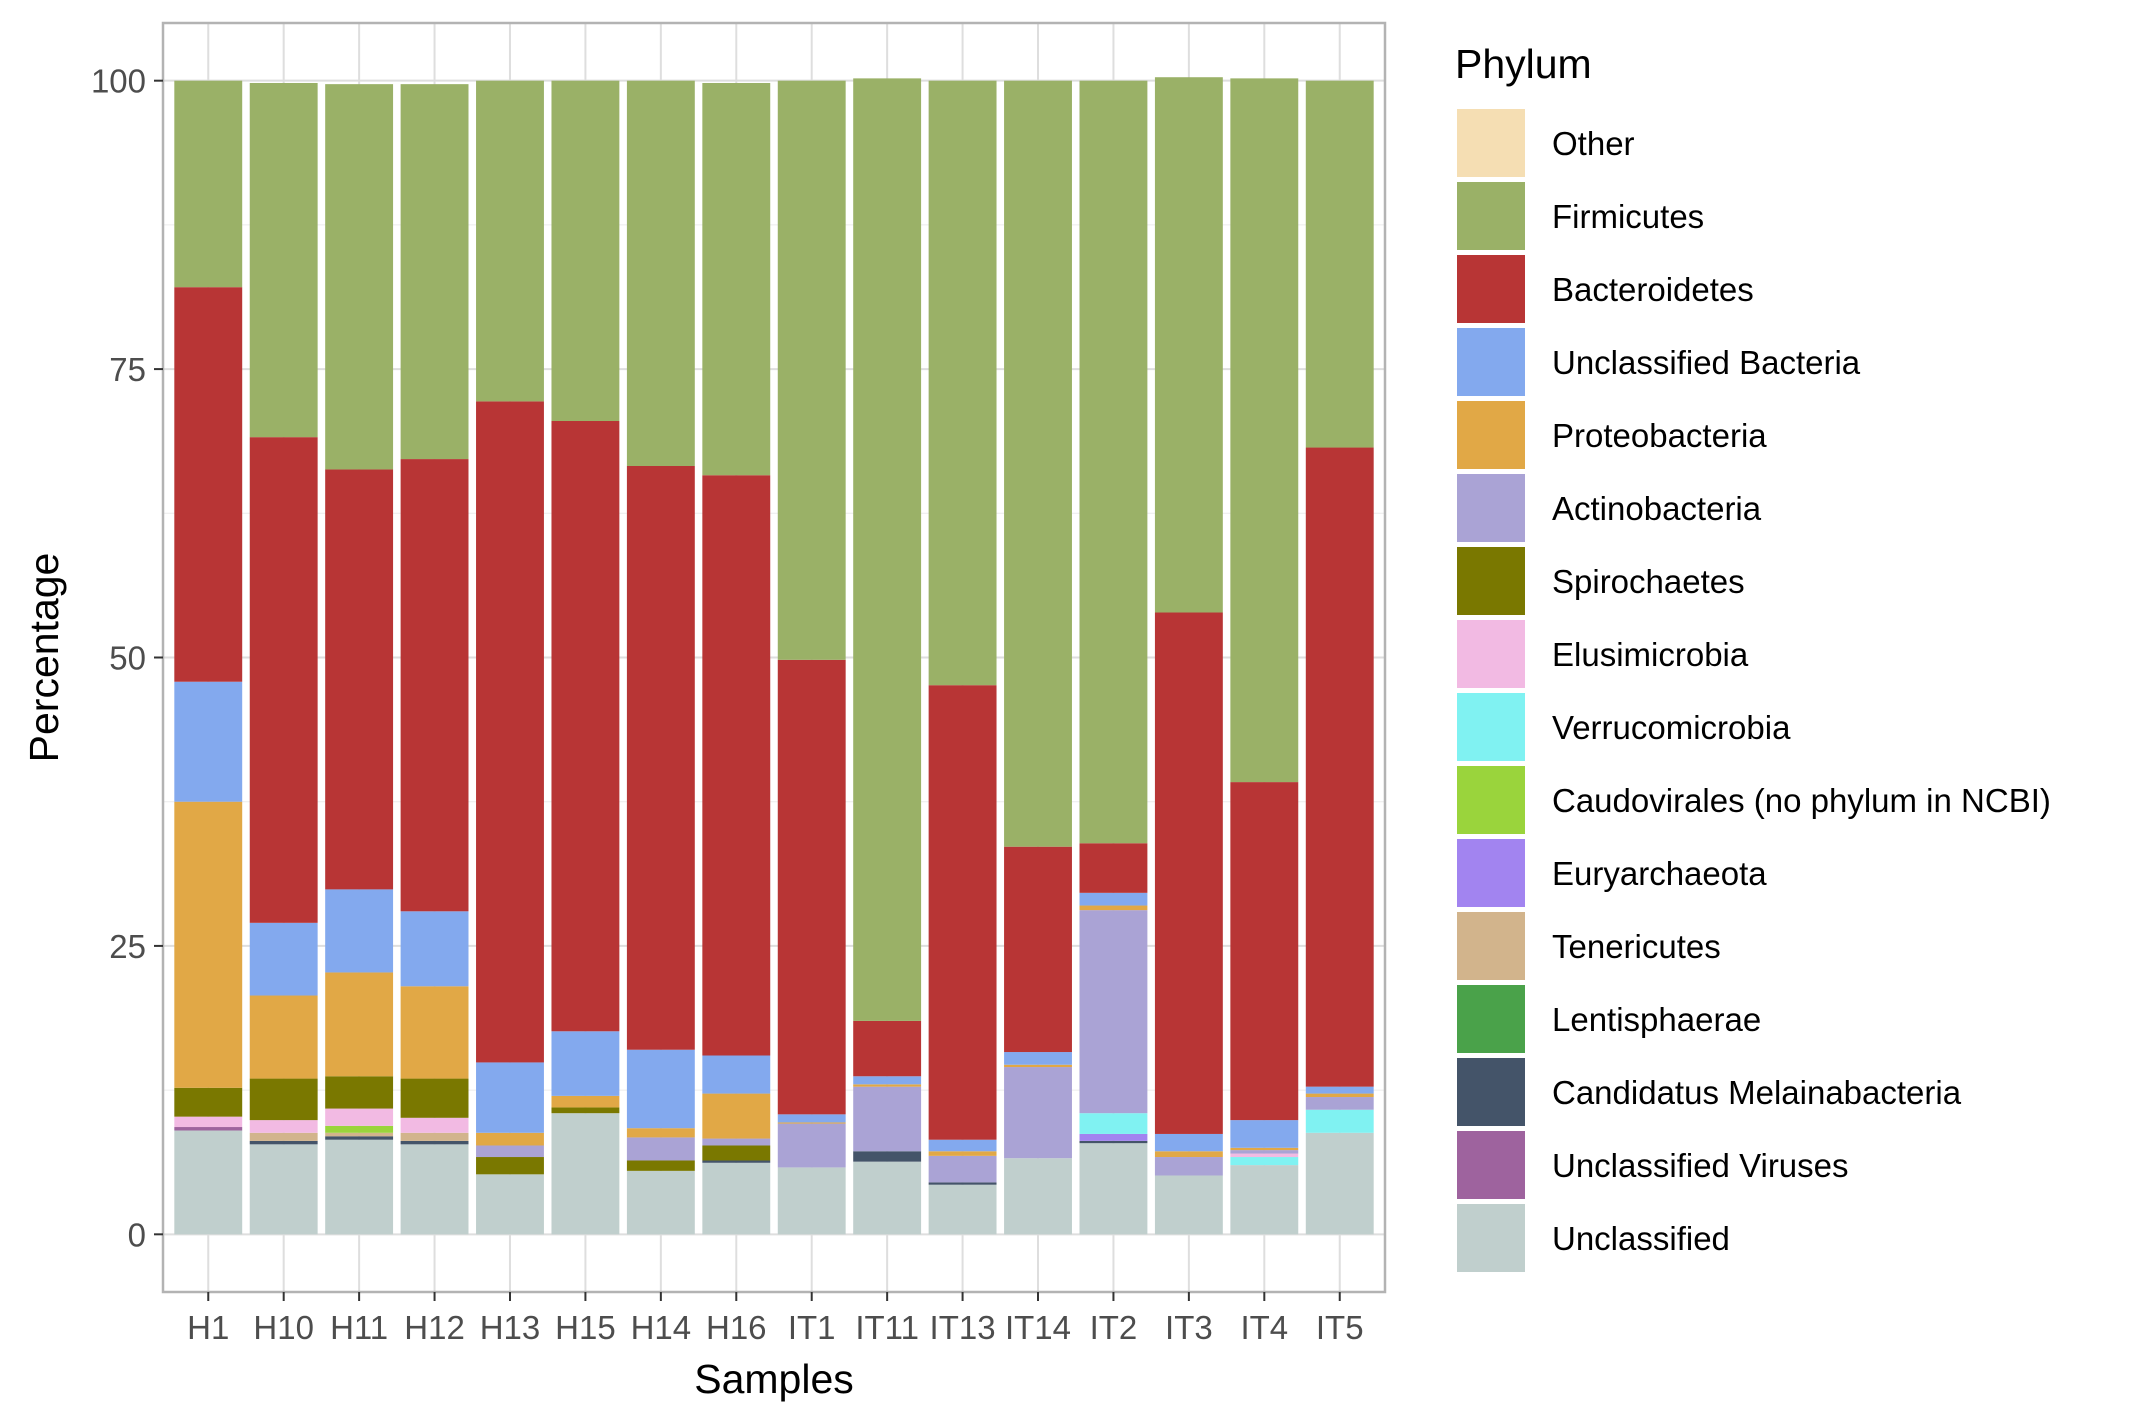 The width and height of the screenshot is (2146, 1408). Describe the element at coordinates (1114, 1327) in the screenshot. I see `x-tick-label: IT2` at that location.